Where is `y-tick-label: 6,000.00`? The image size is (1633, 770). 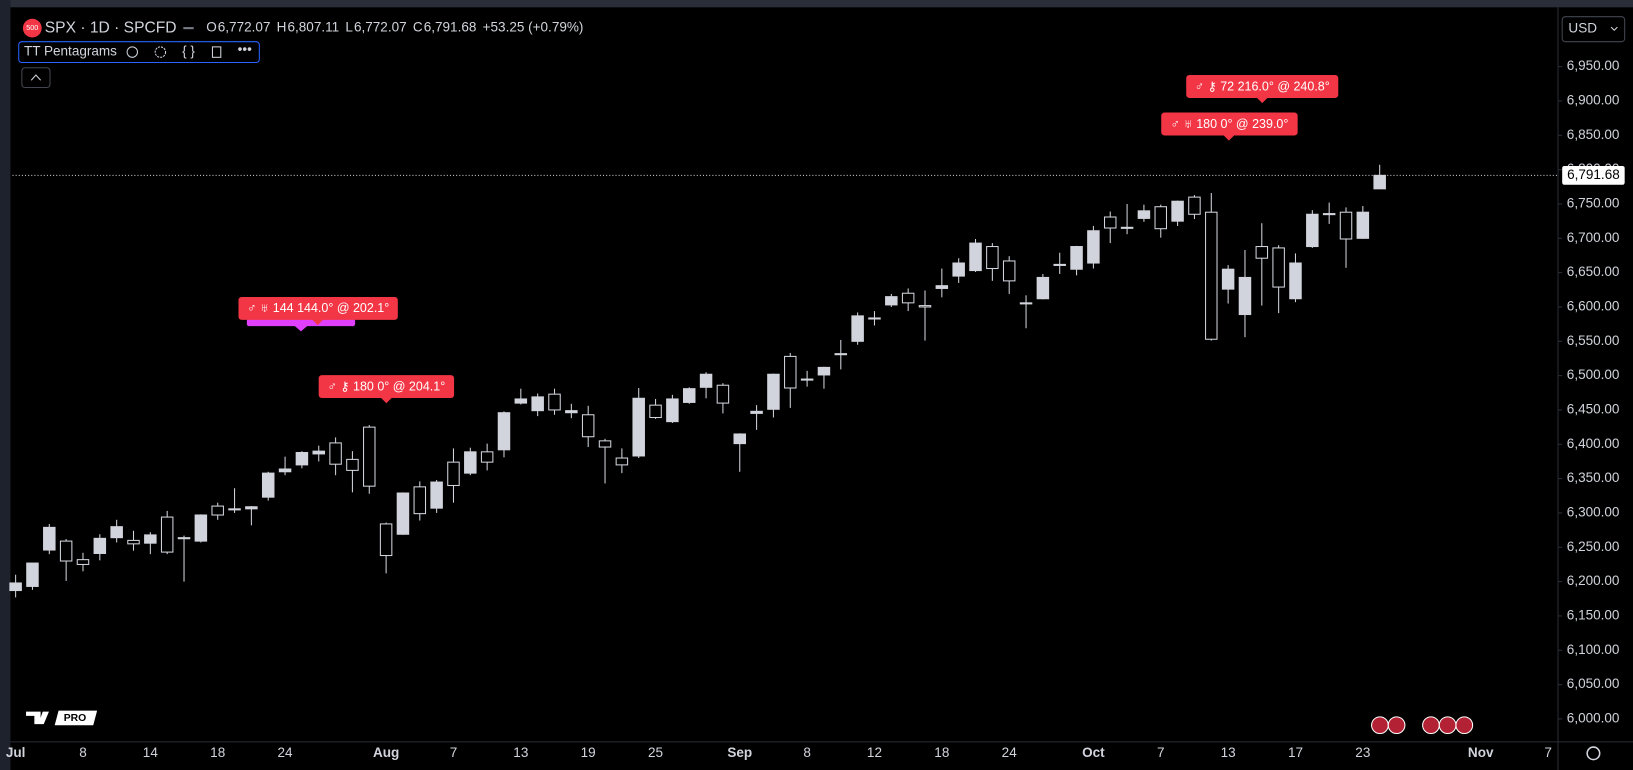
y-tick-label: 6,000.00 is located at coordinates (1593, 718).